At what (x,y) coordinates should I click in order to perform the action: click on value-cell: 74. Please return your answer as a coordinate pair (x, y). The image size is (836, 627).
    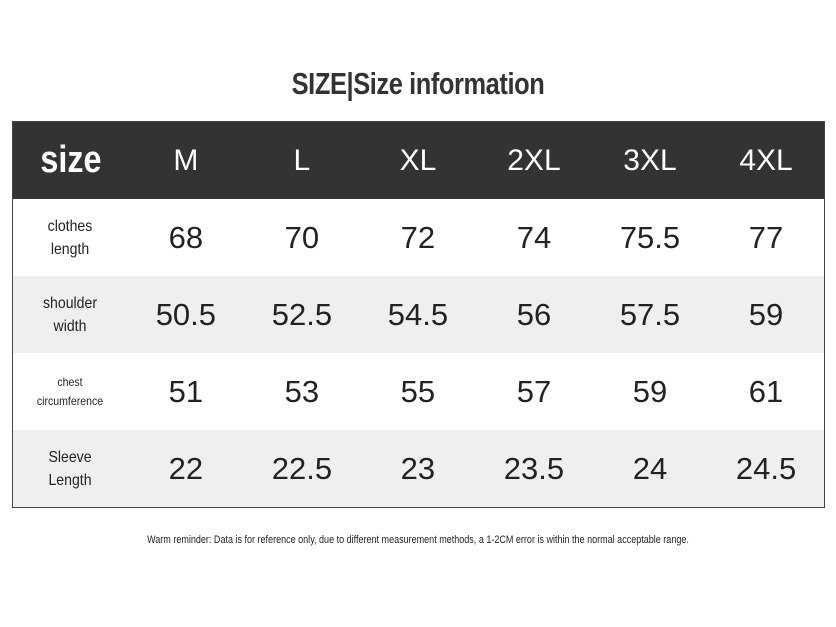
    Looking at the image, I should click on (534, 237).